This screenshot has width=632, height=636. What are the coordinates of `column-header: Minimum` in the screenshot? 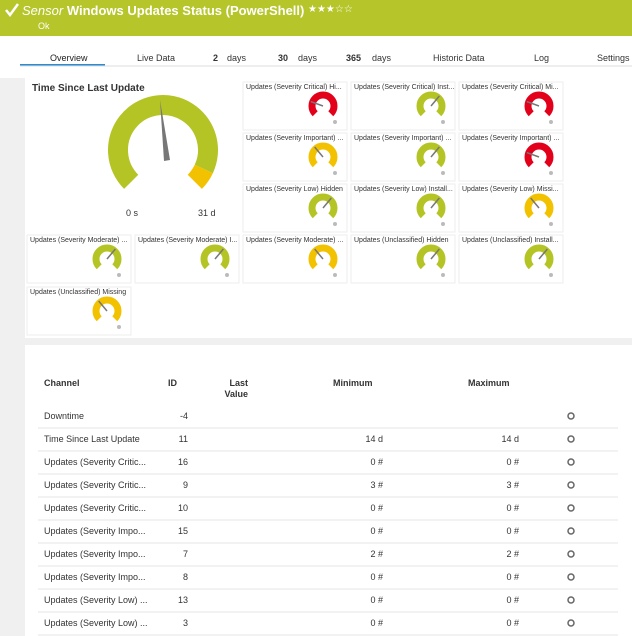 It's located at (353, 383).